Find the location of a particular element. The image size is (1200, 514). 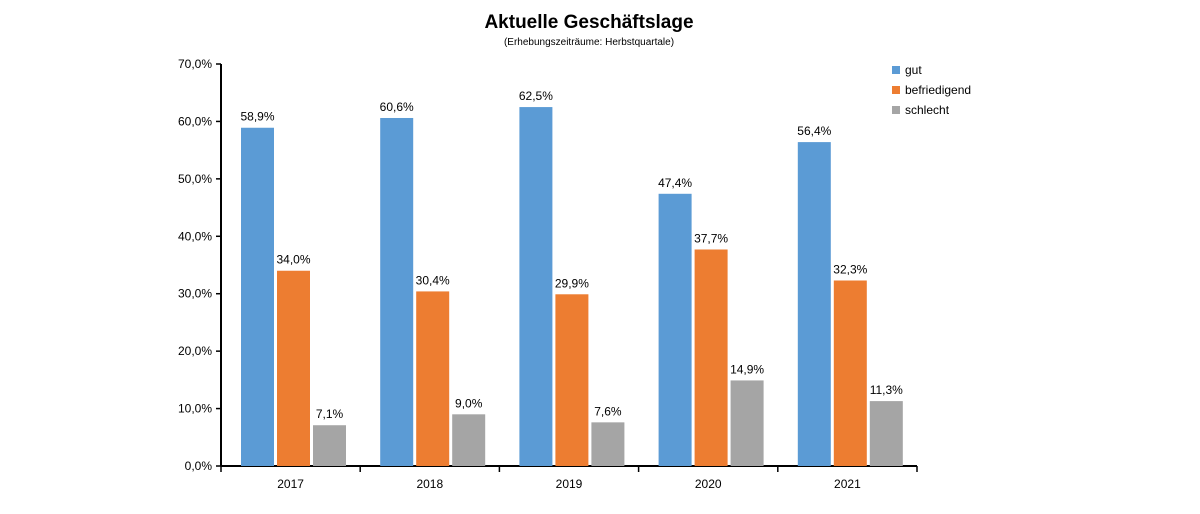

x-tick-label: 2019 is located at coordinates (569, 484).